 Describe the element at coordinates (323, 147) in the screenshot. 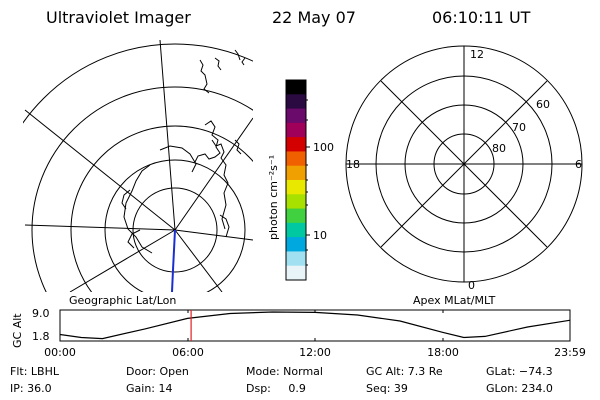

I see `colorbar-tick-100: 100` at that location.